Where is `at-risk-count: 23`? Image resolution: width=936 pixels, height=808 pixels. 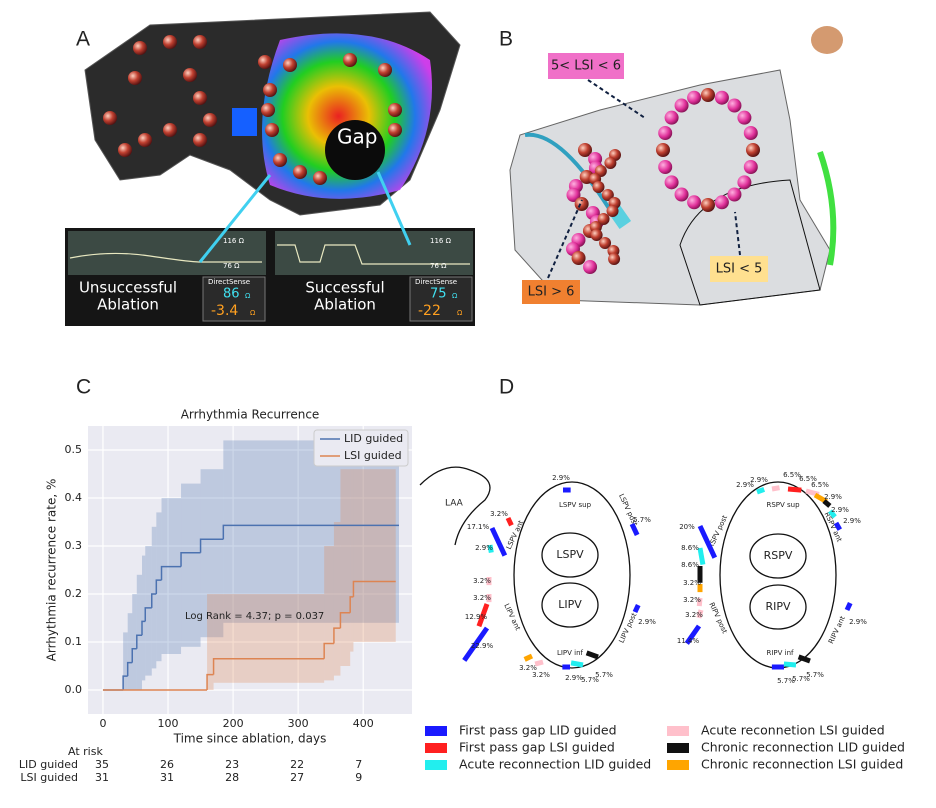 at-risk-count: 23 is located at coordinates (232, 764).